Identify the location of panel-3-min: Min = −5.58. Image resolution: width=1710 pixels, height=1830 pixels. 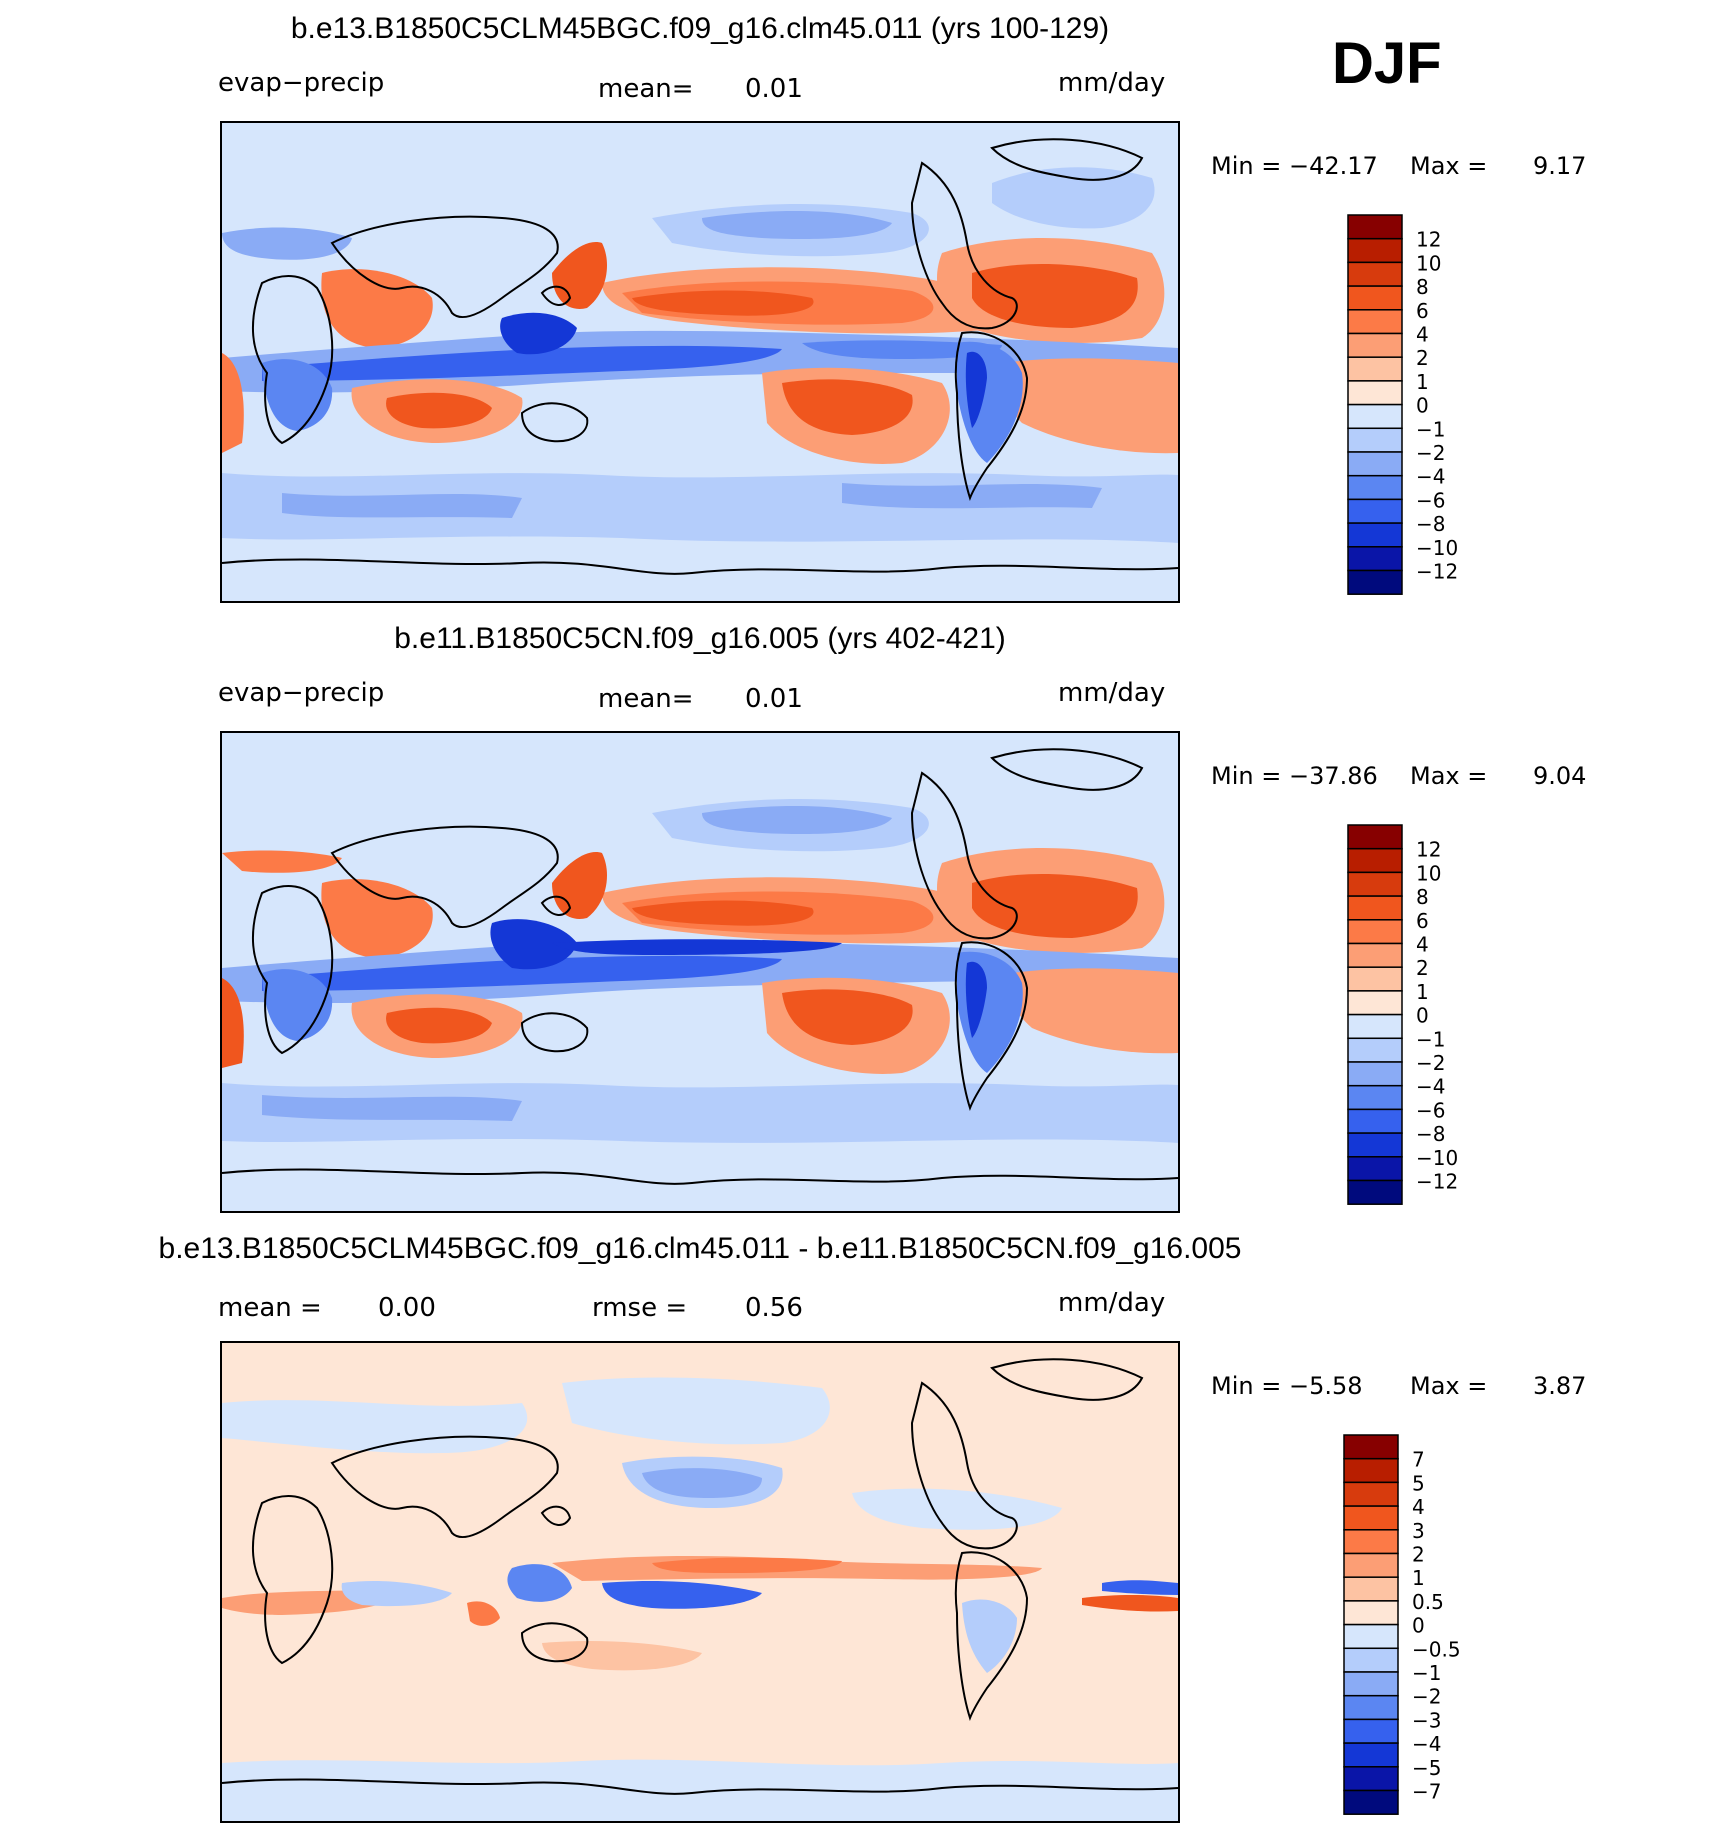
(1287, 1386).